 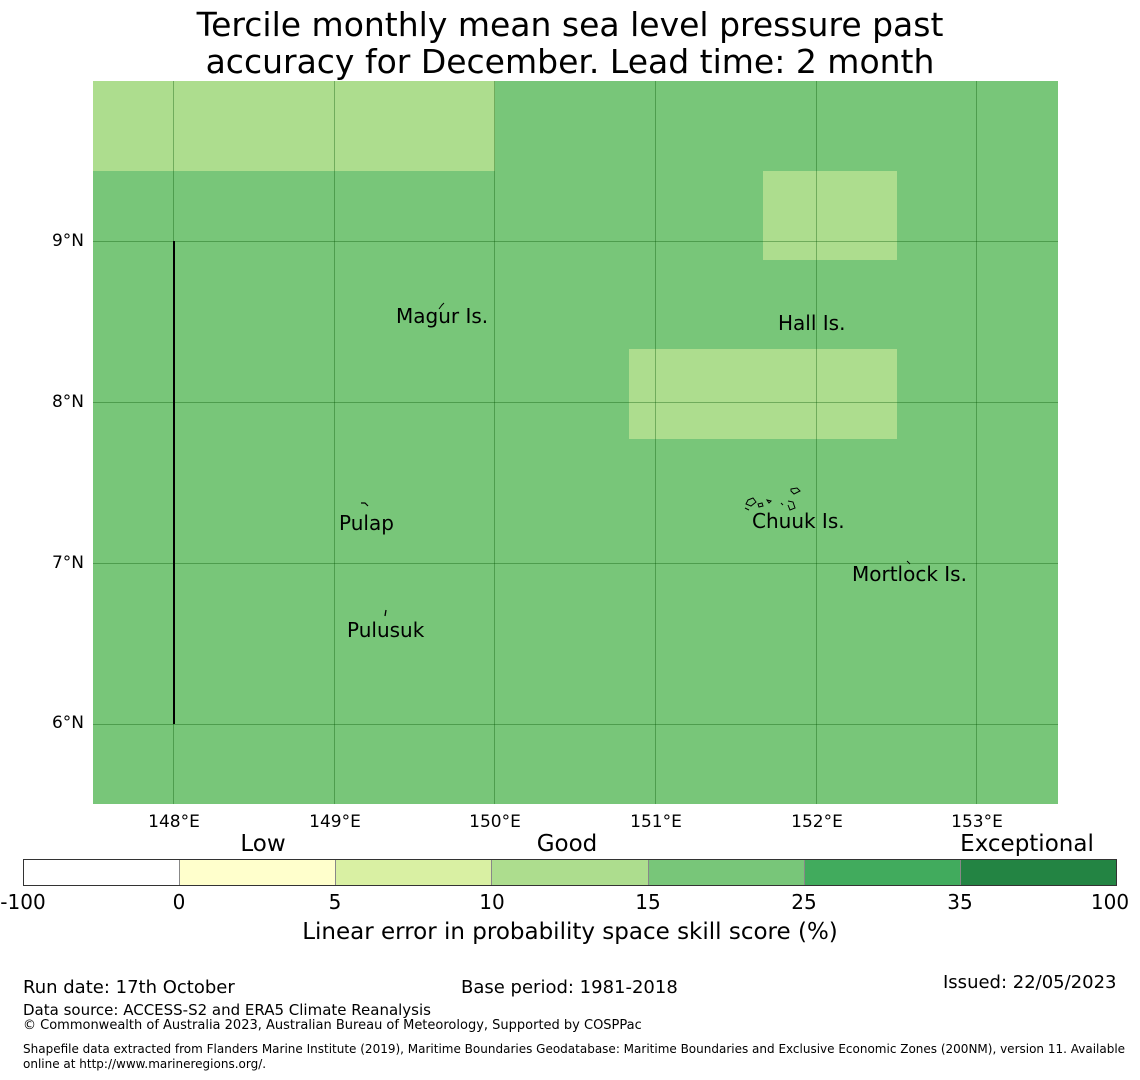 I want to click on eez-boundary-line, so click(x=174, y=482).